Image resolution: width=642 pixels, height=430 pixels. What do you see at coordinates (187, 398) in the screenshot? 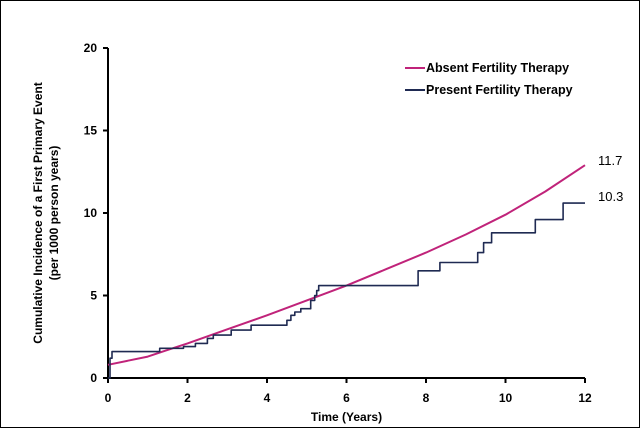
I see `x-tick-label: 2` at bounding box center [187, 398].